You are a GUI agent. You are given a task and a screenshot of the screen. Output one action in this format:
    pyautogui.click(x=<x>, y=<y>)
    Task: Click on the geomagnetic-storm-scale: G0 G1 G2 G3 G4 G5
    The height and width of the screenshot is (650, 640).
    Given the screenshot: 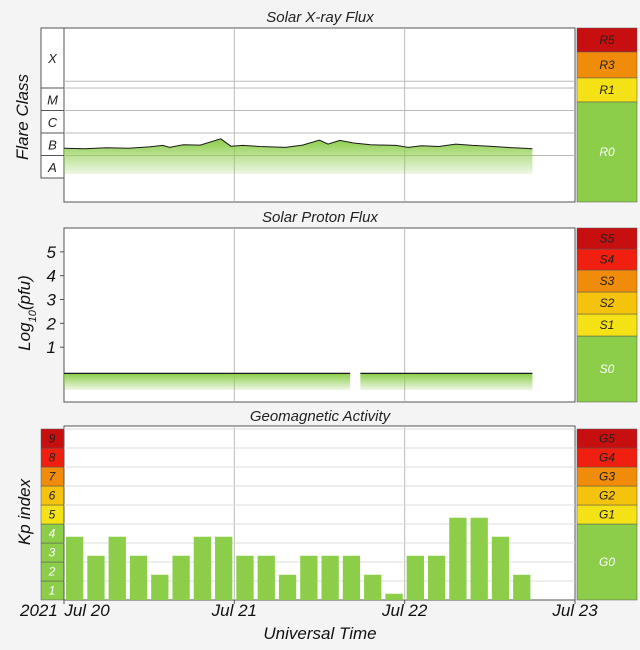 What is the action you would take?
    pyautogui.click(x=607, y=514)
    